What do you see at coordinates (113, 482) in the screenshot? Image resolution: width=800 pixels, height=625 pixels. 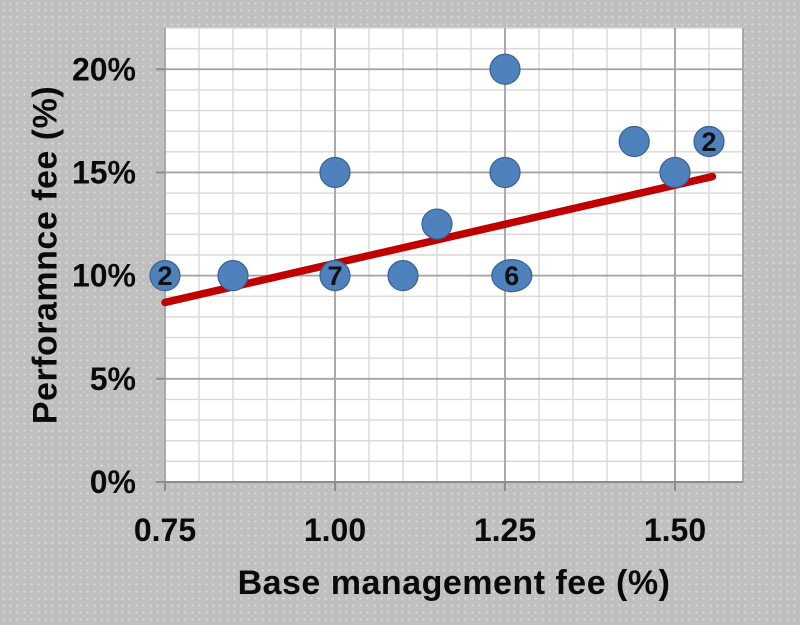 I see `y-tick-label: 0%` at bounding box center [113, 482].